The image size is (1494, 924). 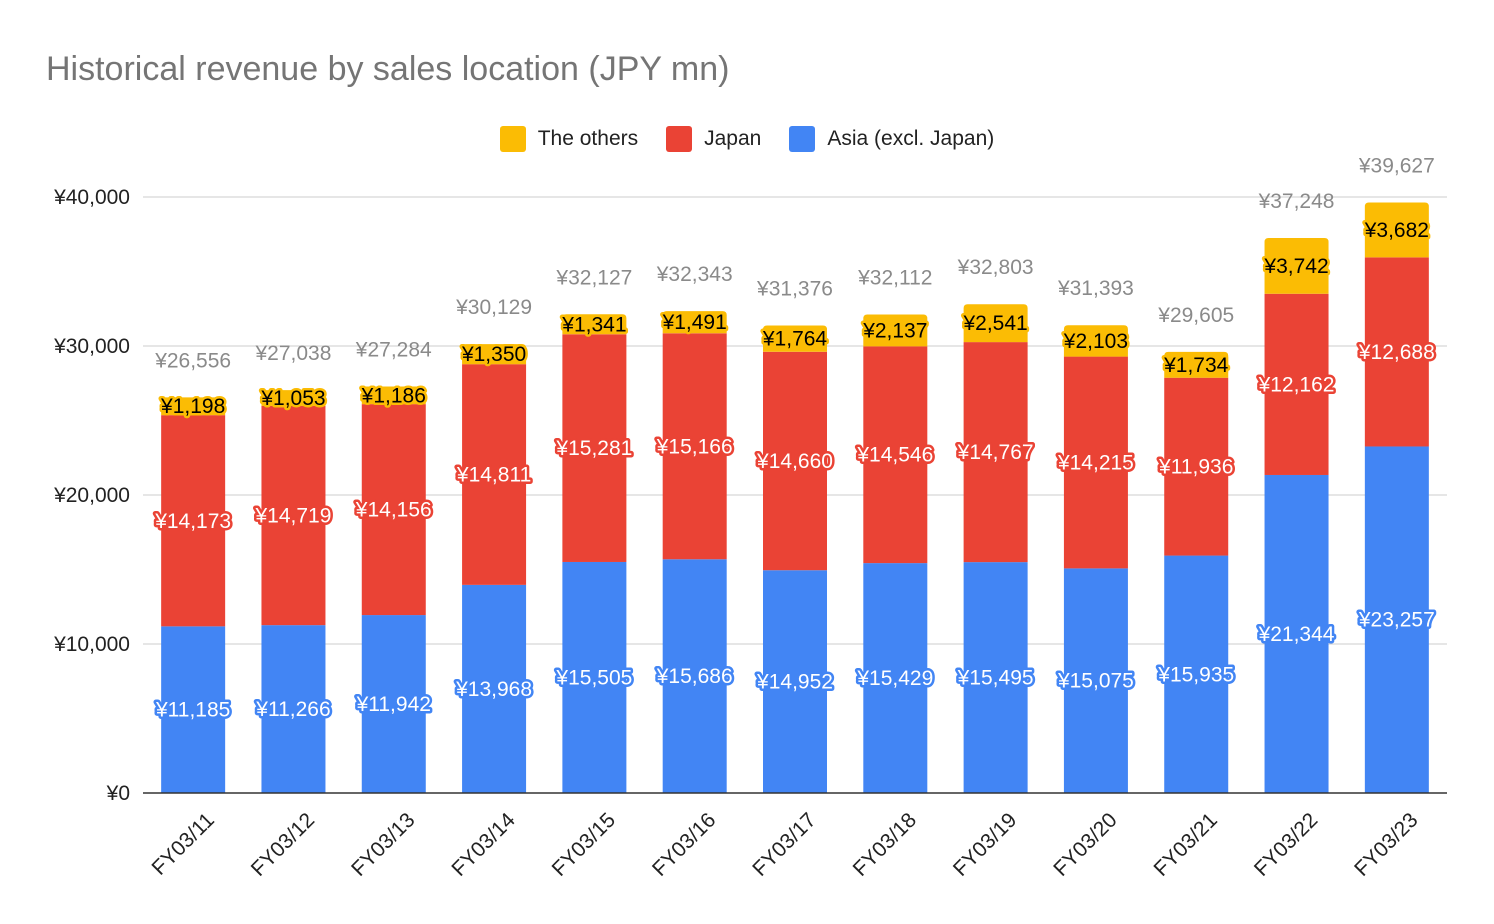 I want to click on x-tick-label: FY03/16, so click(x=684, y=844).